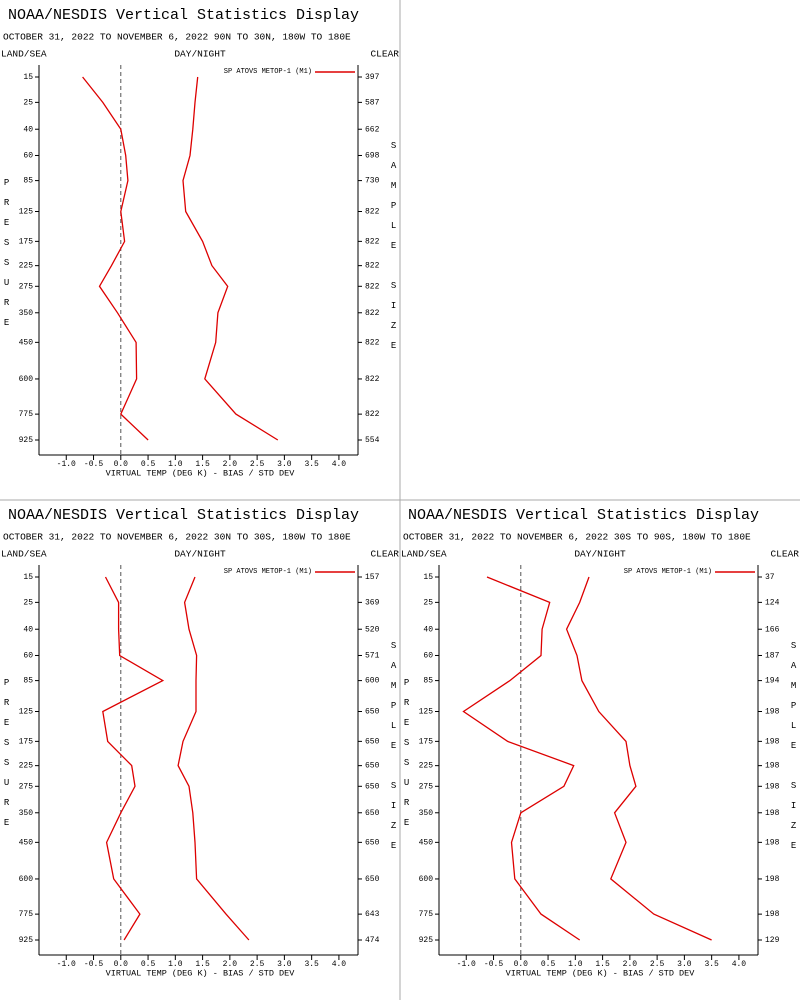  I want to click on x-tick-label: 0.5, so click(148, 464).